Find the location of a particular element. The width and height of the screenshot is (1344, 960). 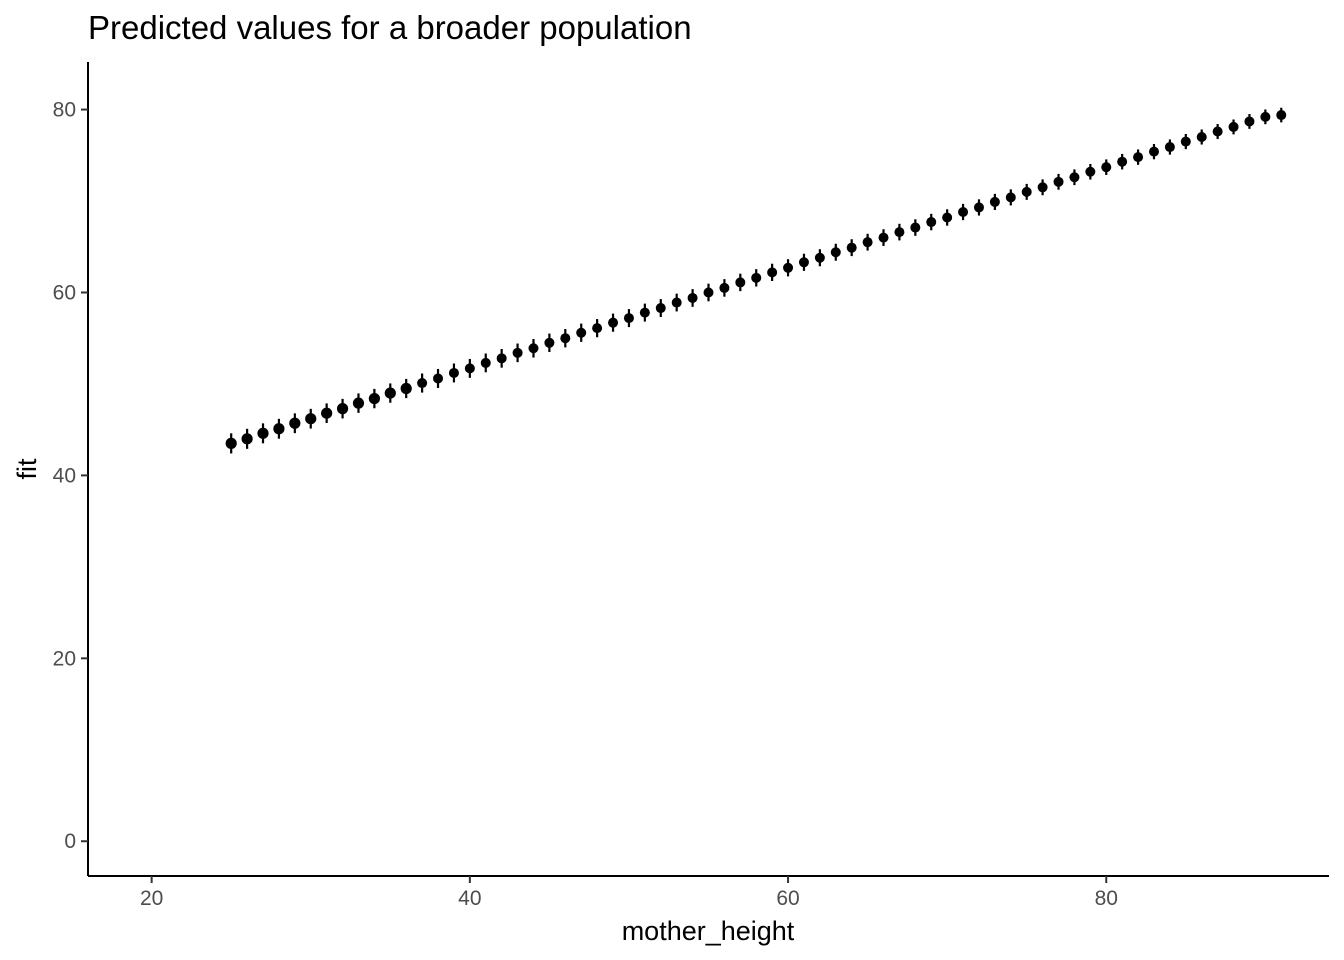

y-tick-label: 0 is located at coordinates (70, 841).